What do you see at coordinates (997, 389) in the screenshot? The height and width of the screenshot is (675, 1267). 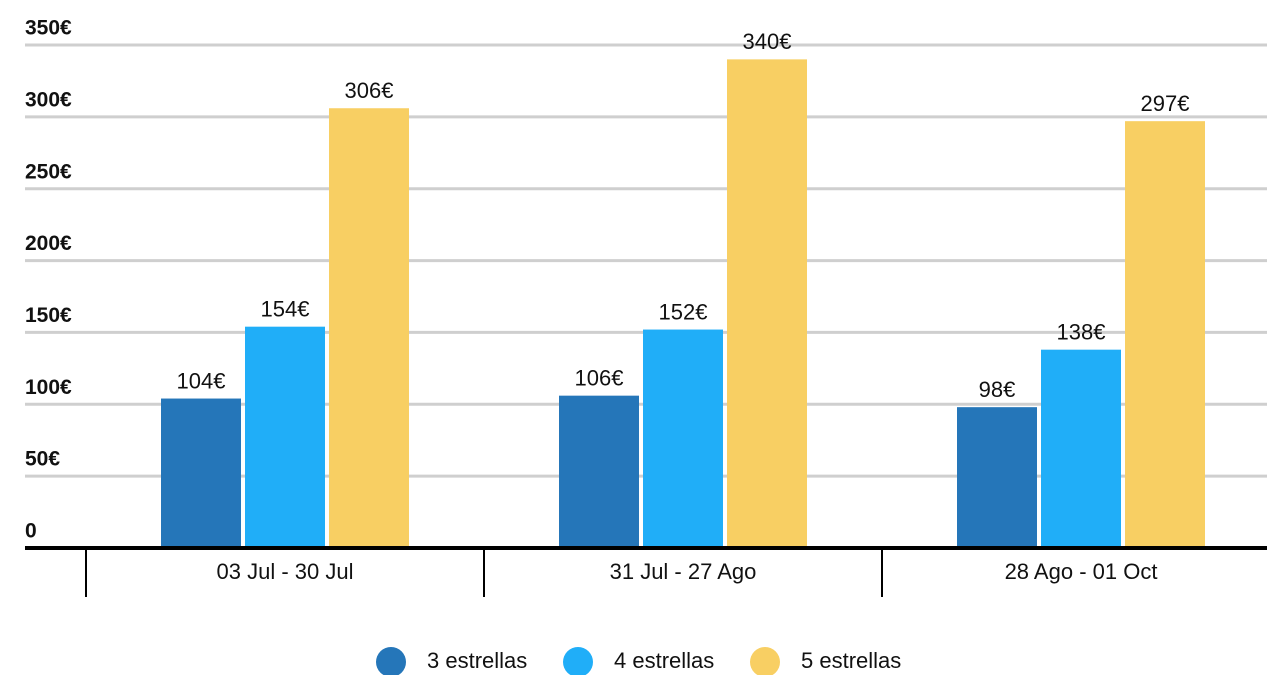 I see `data-label: 98€` at bounding box center [997, 389].